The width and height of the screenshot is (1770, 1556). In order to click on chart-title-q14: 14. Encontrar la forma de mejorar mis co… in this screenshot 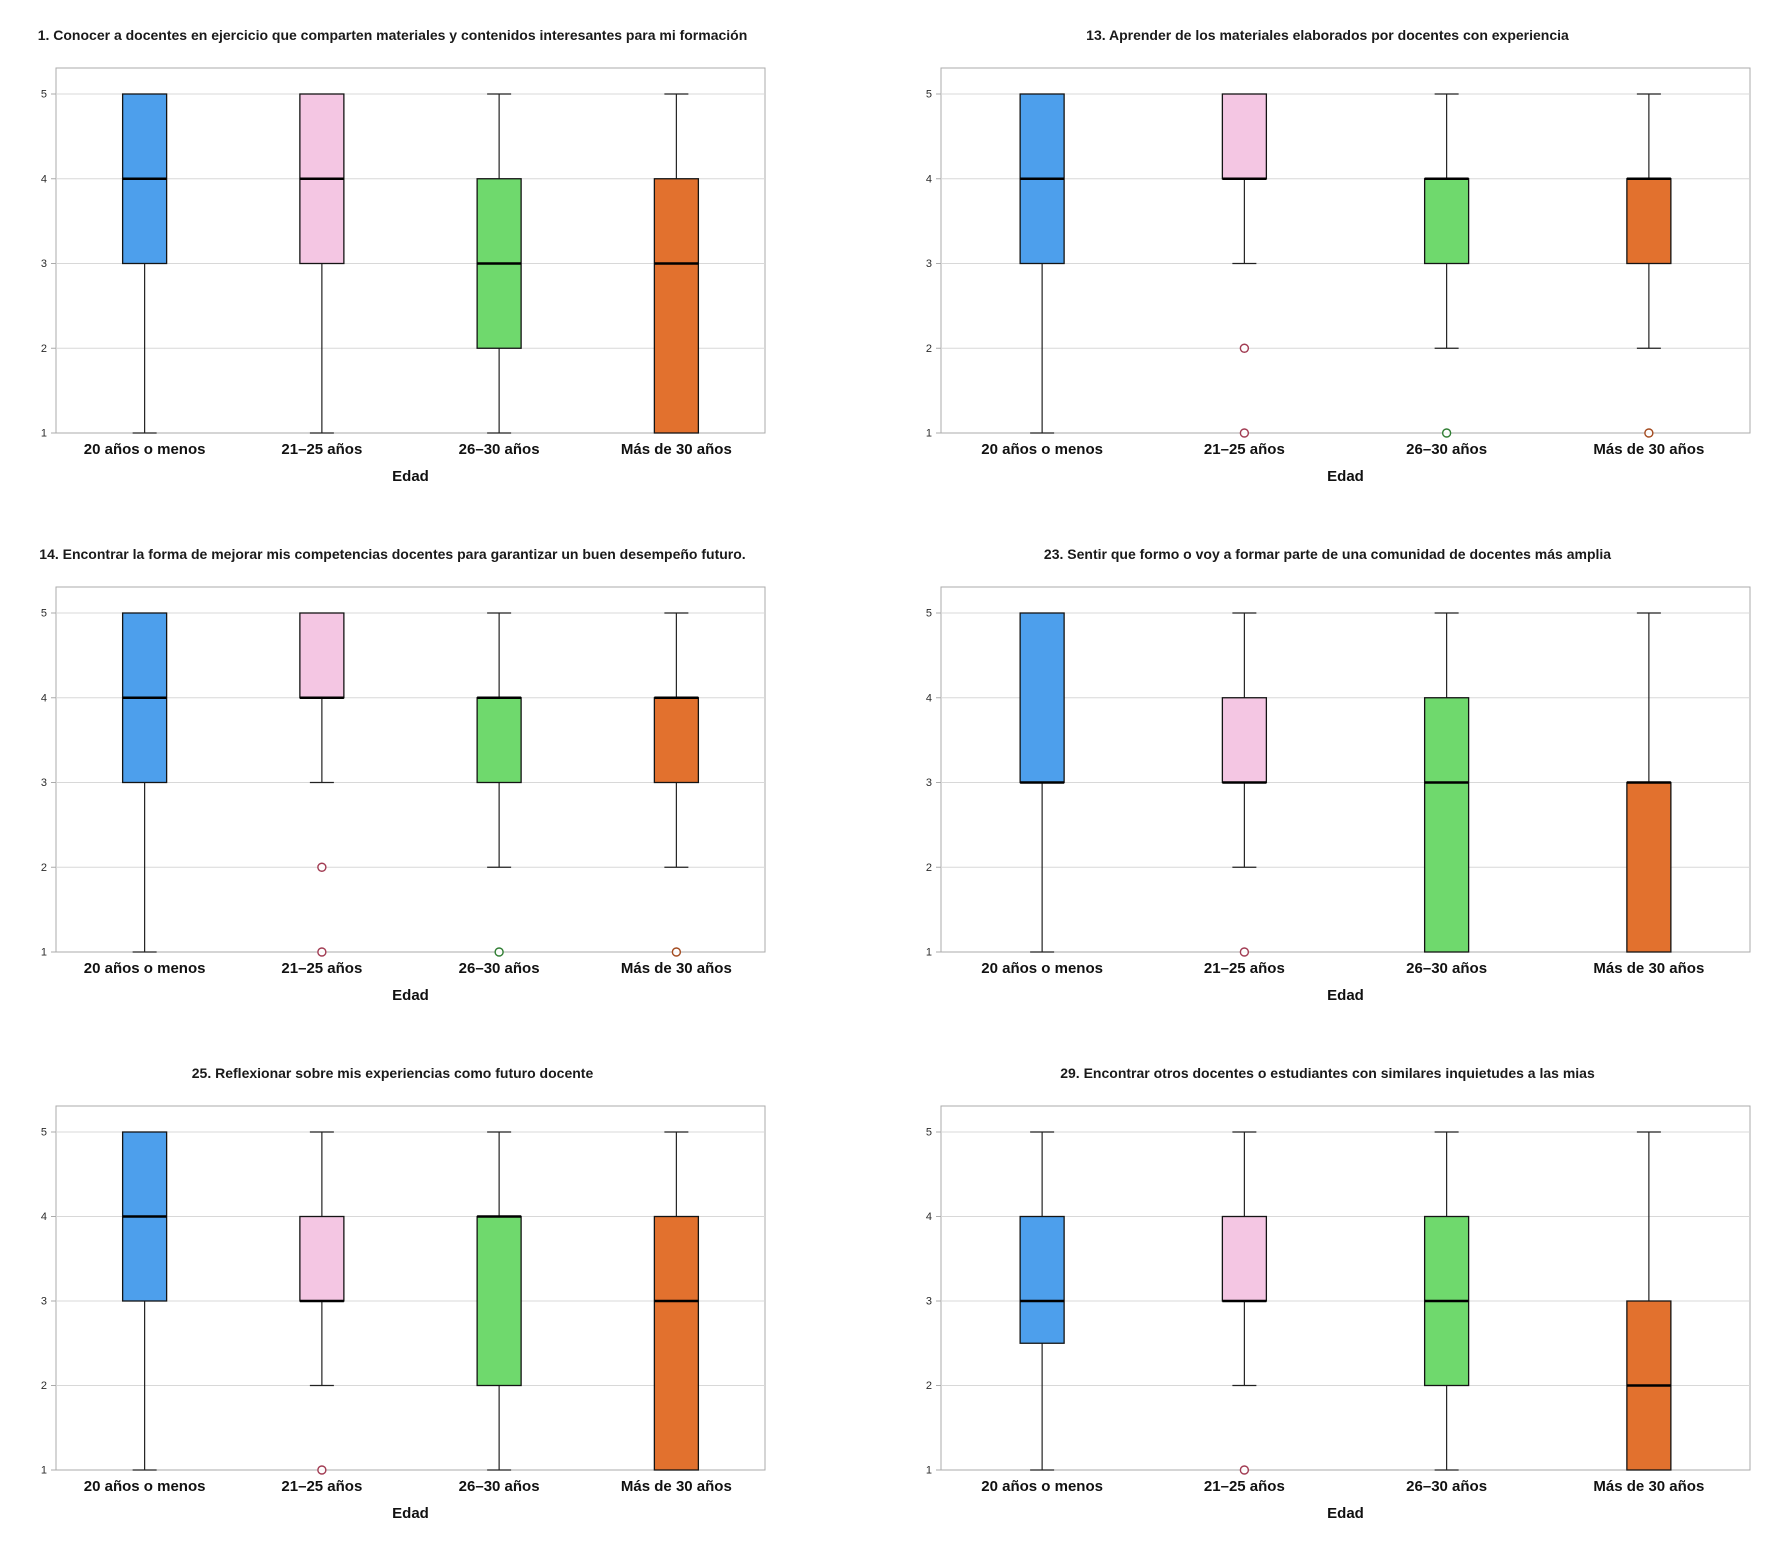, I will do `click(392, 553)`.